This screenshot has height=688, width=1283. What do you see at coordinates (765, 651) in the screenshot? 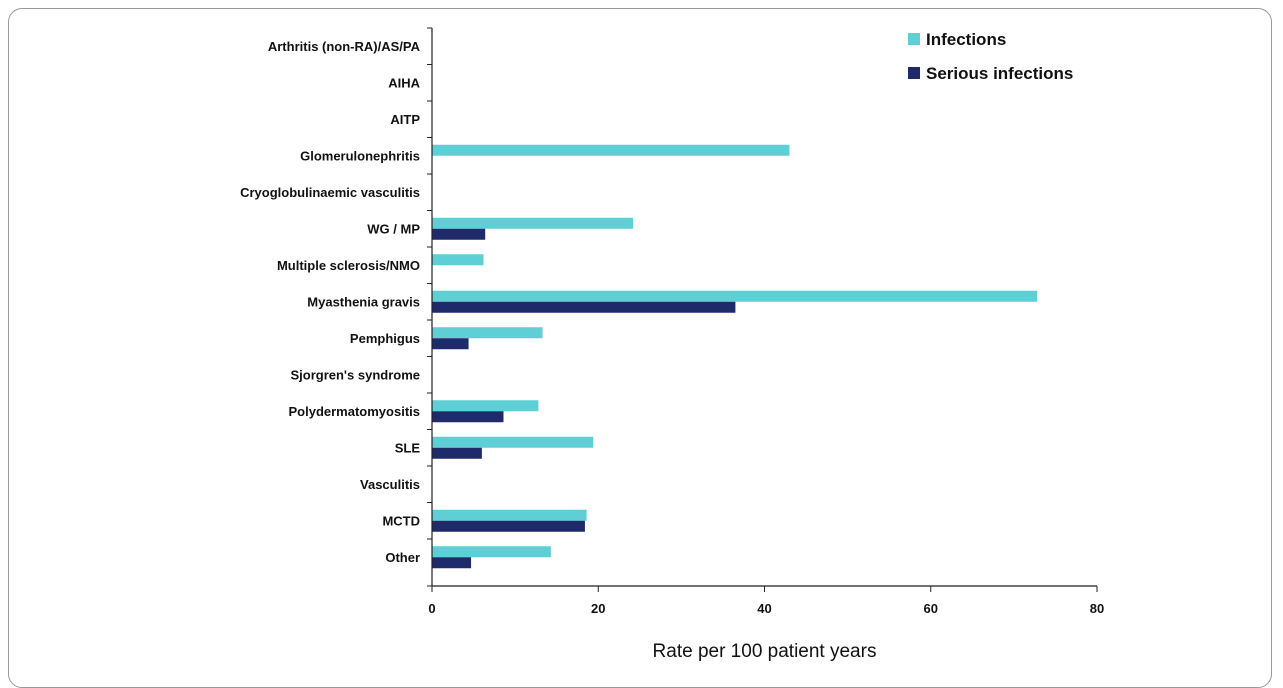
I see `x-axis-title: Rate per 100 patient years` at bounding box center [765, 651].